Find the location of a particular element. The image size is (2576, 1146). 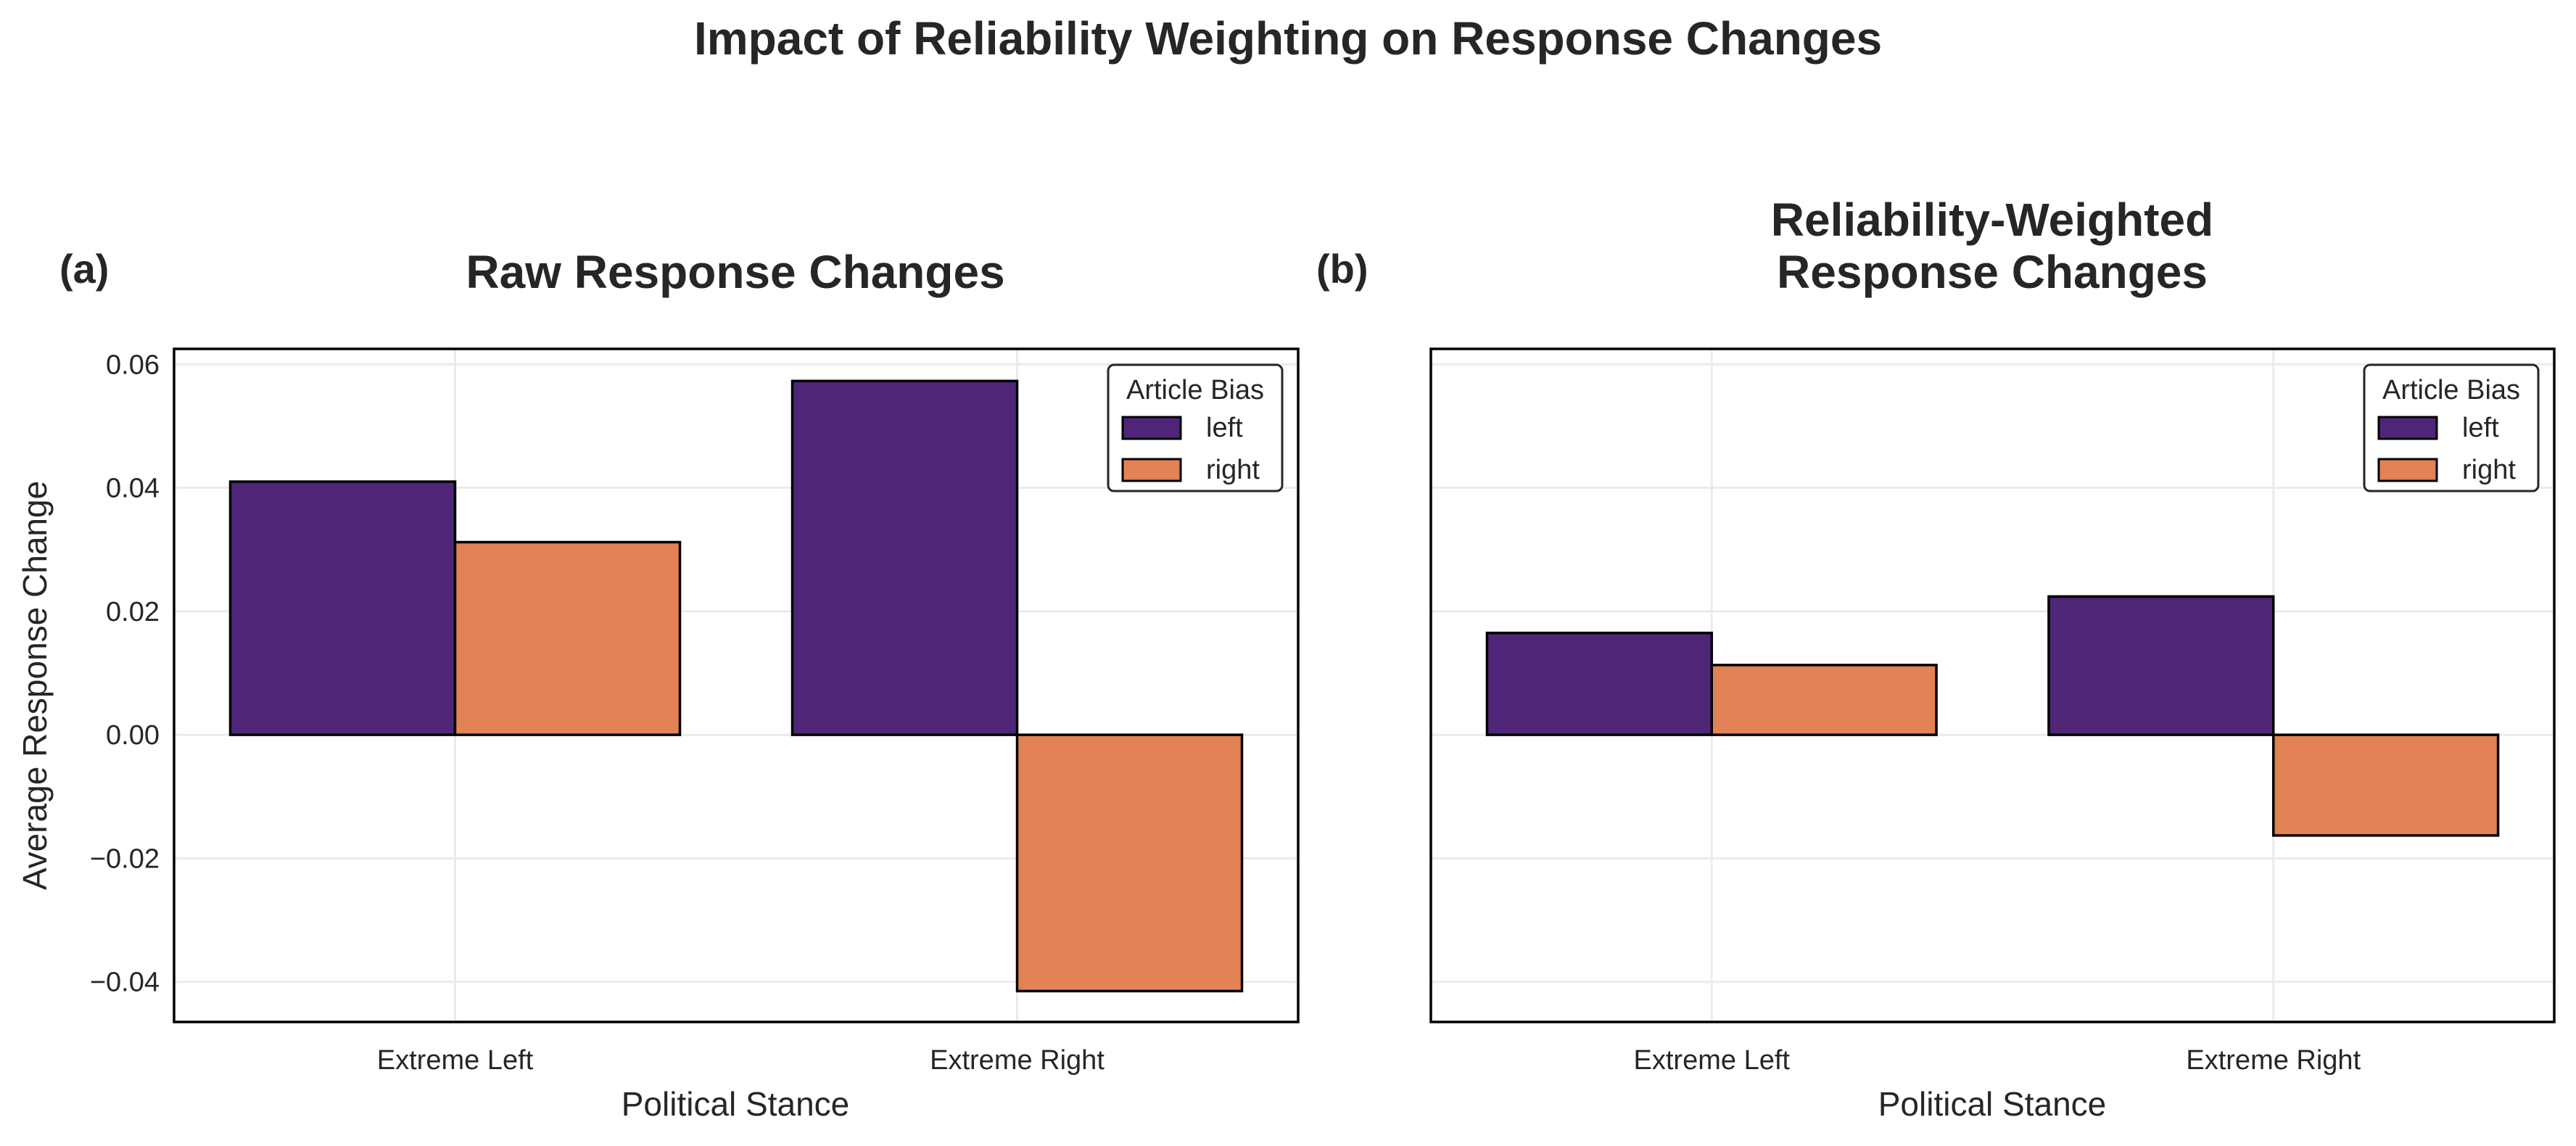

panel-b-title-line-1: Reliability-Weighted is located at coordinates (1992, 220).